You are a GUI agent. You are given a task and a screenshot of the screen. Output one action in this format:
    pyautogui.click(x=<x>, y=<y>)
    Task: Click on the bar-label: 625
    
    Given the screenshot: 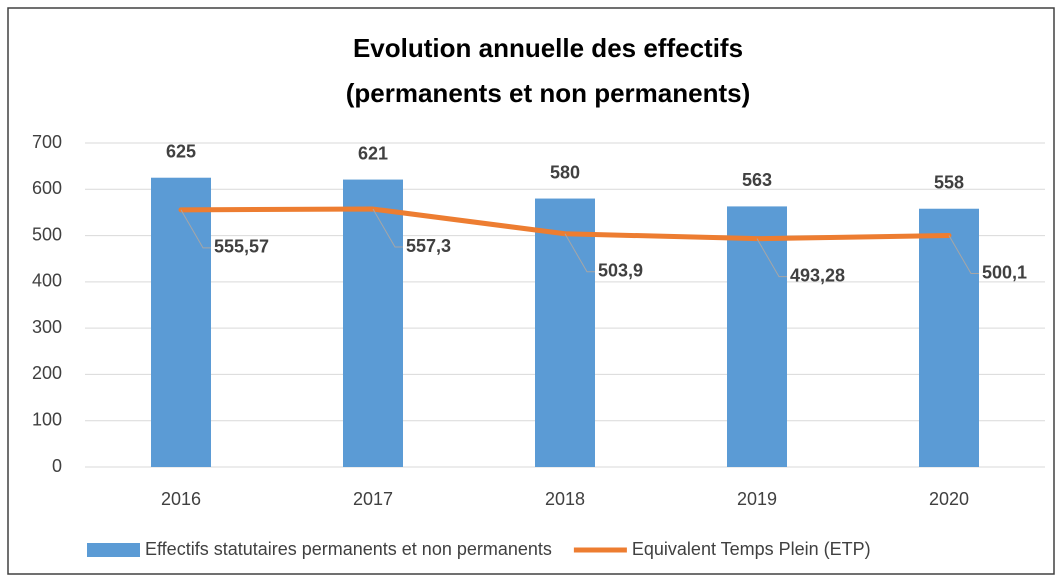 What is the action you would take?
    pyautogui.click(x=181, y=151)
    